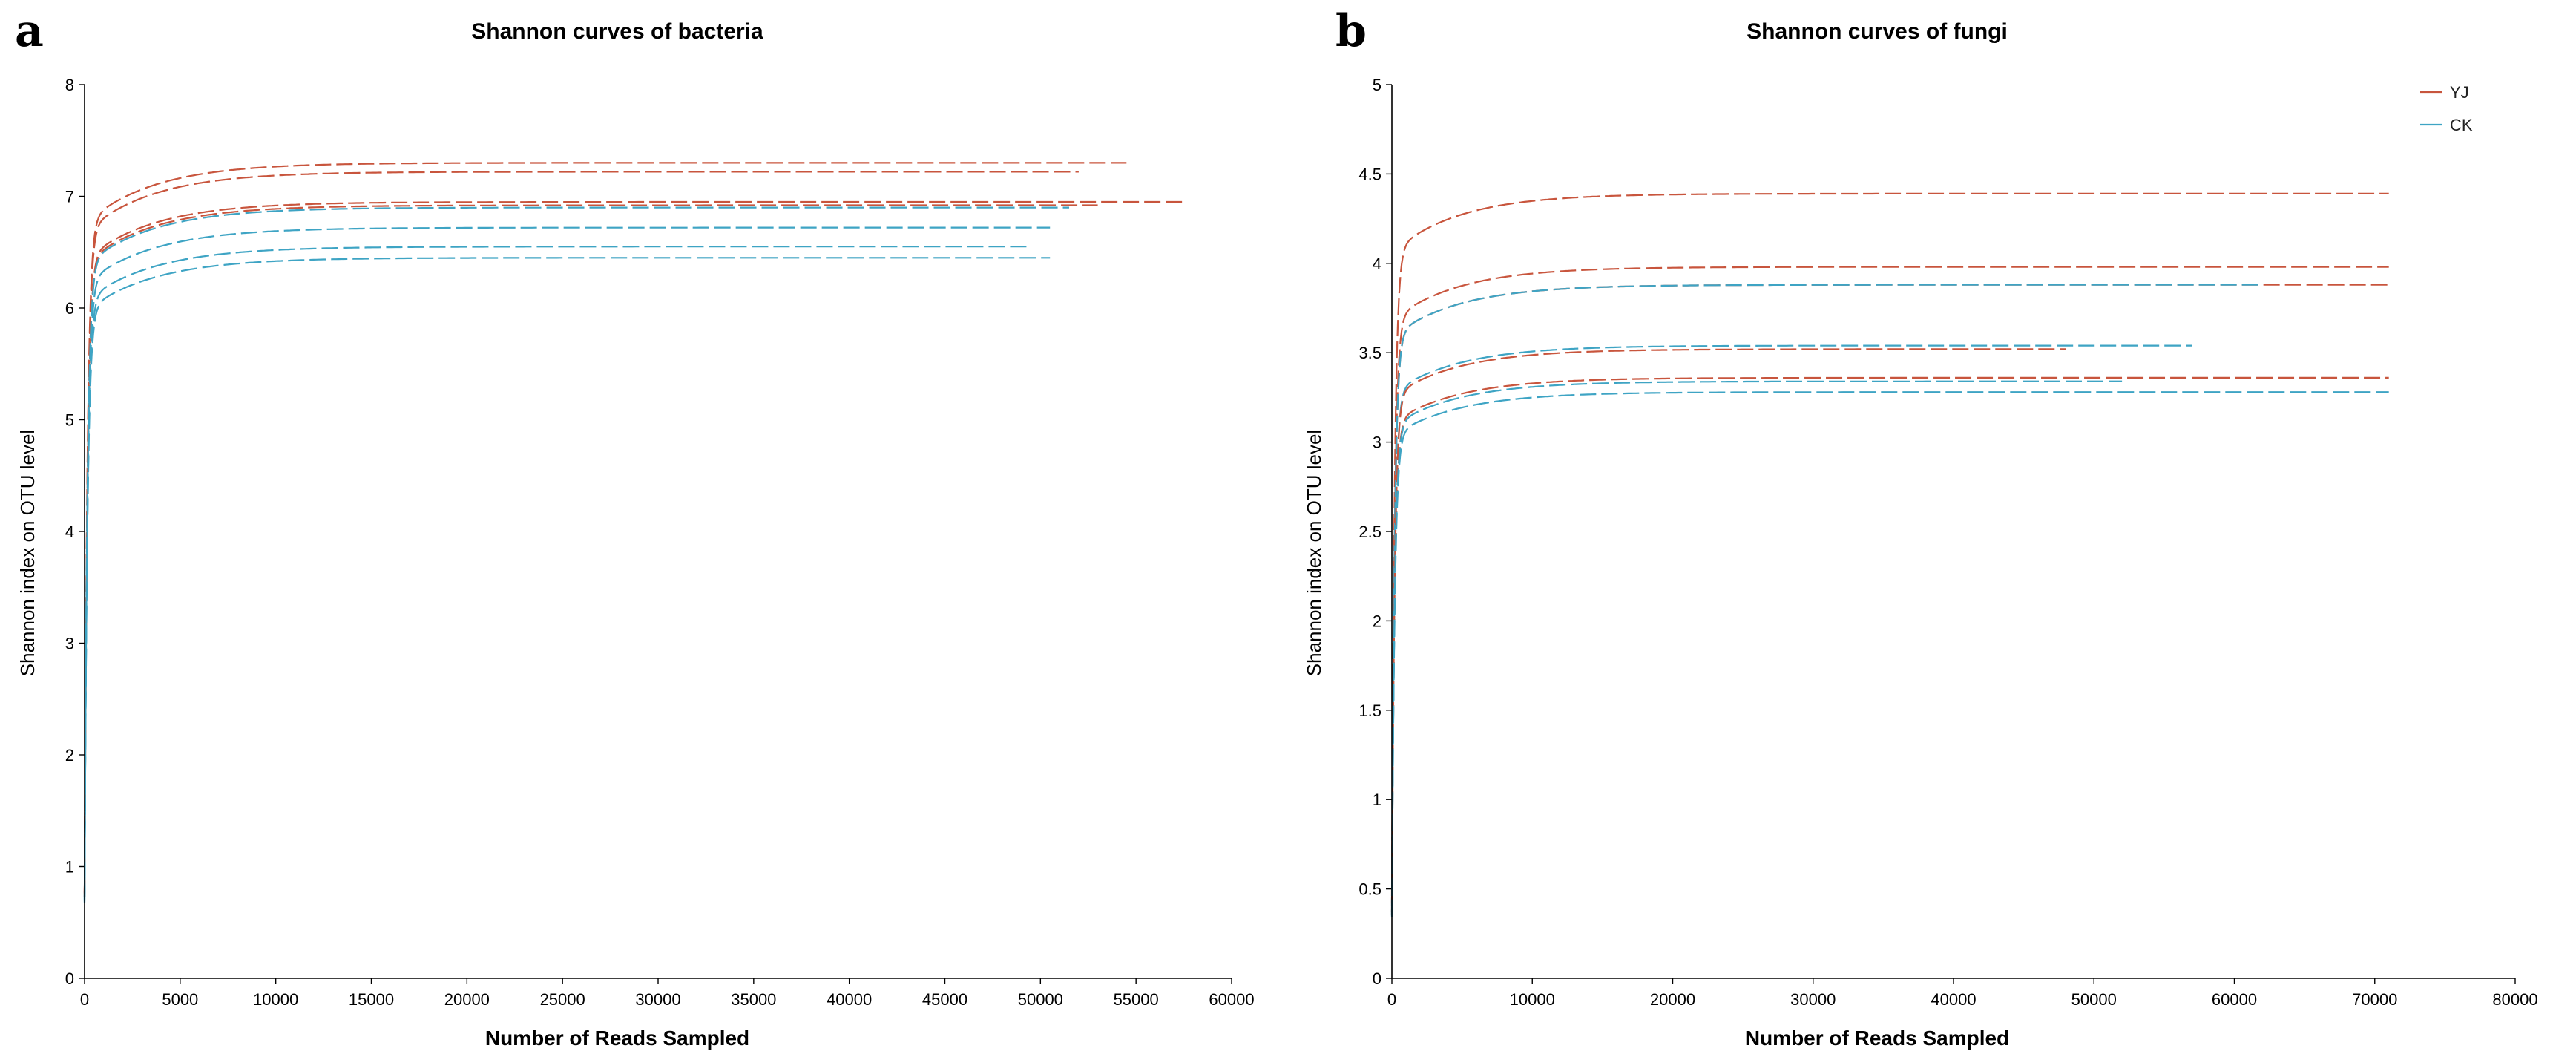  Describe the element at coordinates (2461, 125) in the screenshot. I see `legend-label-ck: CK` at that location.